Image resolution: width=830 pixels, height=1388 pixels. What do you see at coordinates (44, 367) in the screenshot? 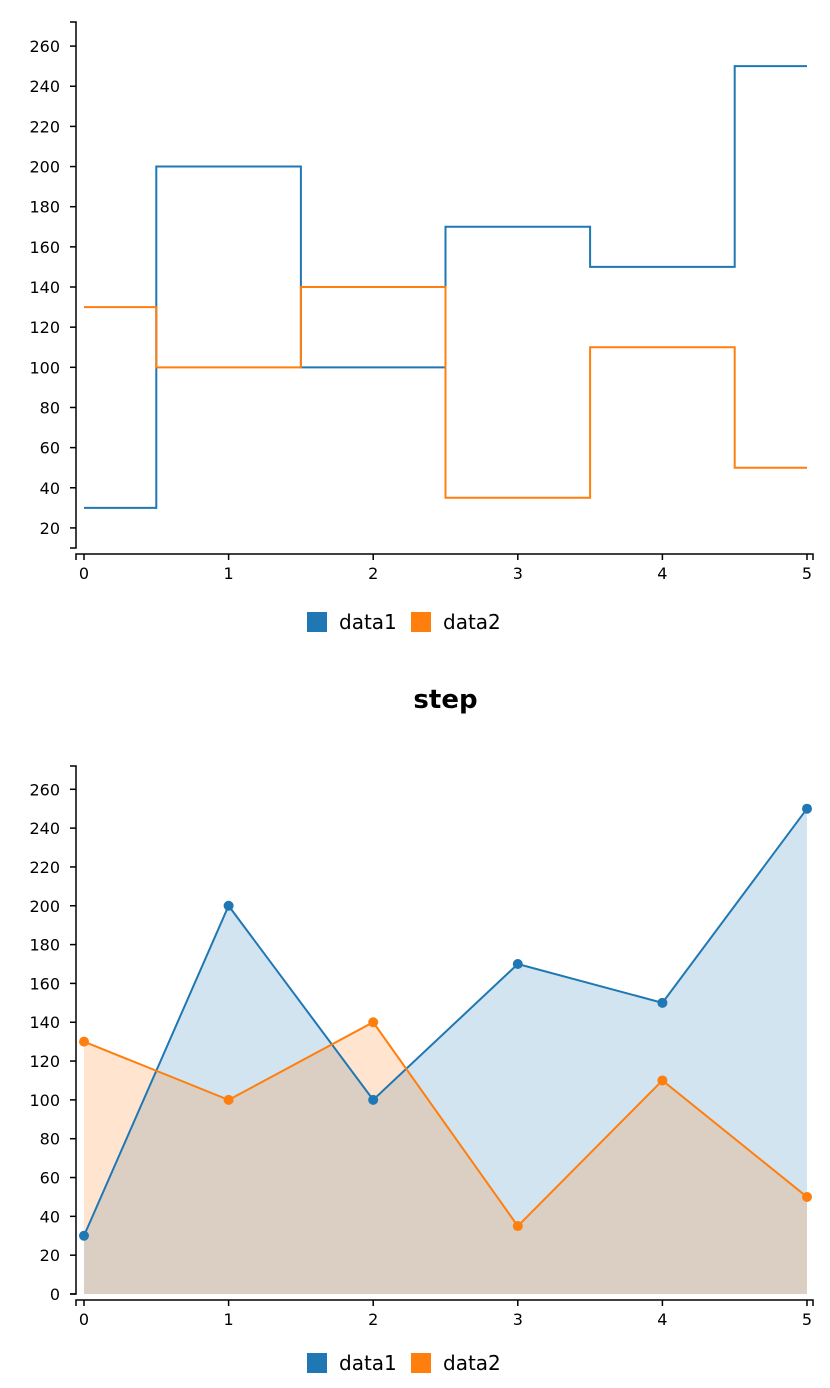
I see `chart1-y-tick-label: 100` at bounding box center [44, 367].